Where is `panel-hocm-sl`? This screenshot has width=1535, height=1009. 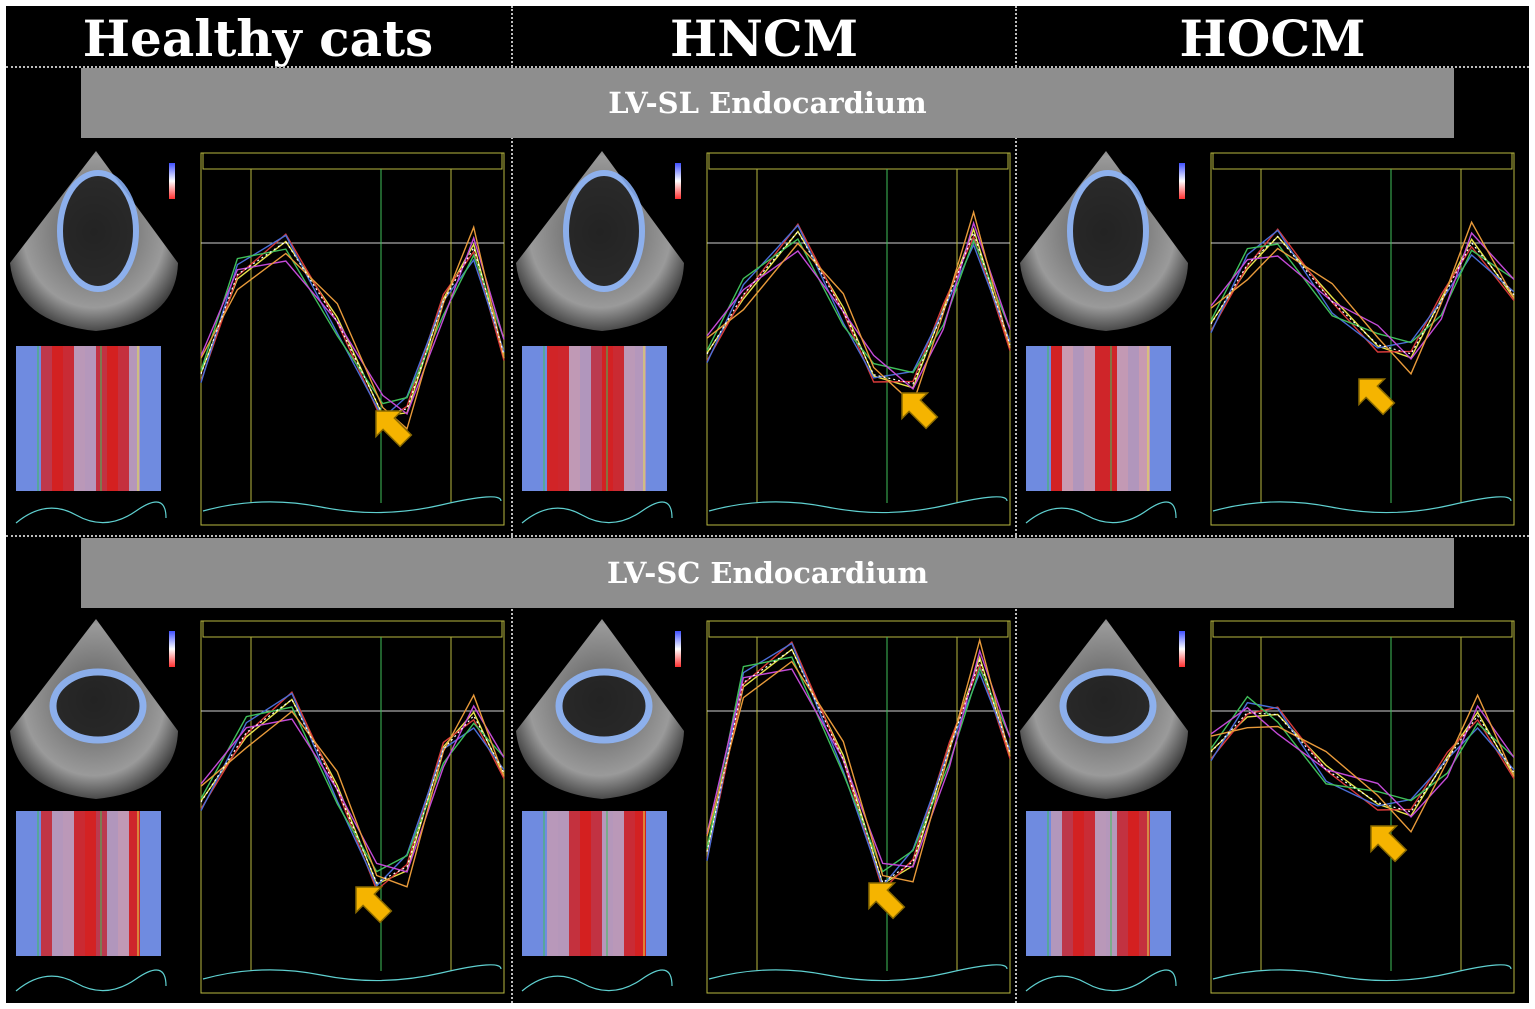
panel-hocm-sl is located at coordinates (1268, 337).